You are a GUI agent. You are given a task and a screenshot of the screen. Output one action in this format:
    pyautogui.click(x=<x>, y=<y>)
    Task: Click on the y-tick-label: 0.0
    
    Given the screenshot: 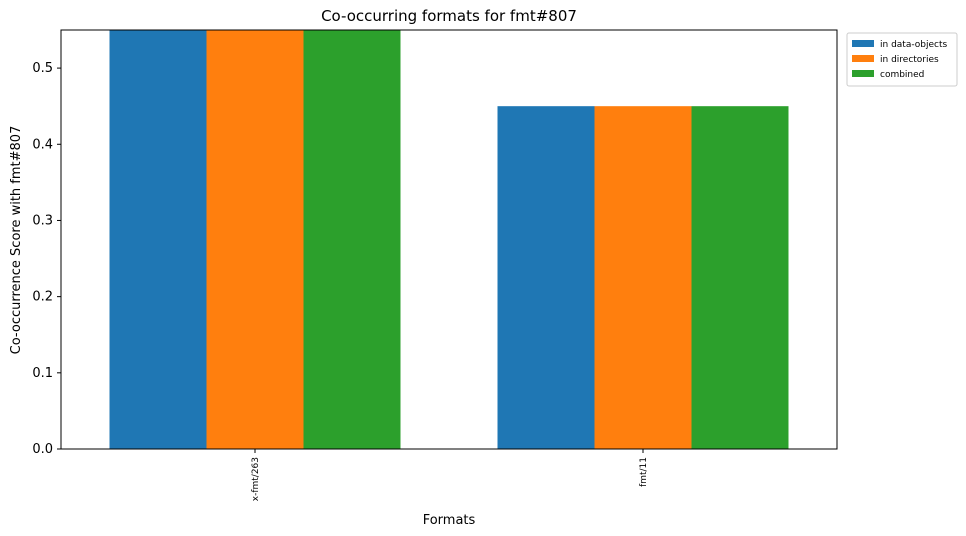 What is the action you would take?
    pyautogui.click(x=42, y=449)
    